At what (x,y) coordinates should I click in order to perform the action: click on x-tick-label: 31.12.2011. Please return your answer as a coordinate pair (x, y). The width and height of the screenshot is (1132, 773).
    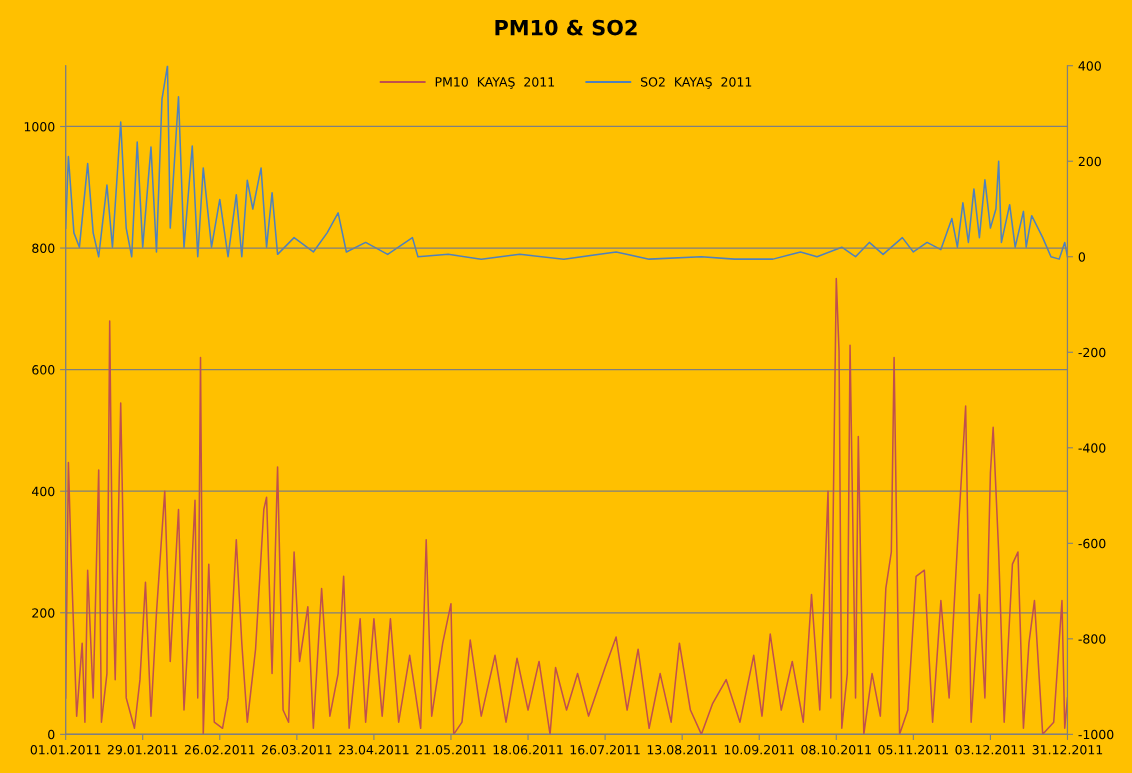
    Looking at the image, I should click on (1067, 749).